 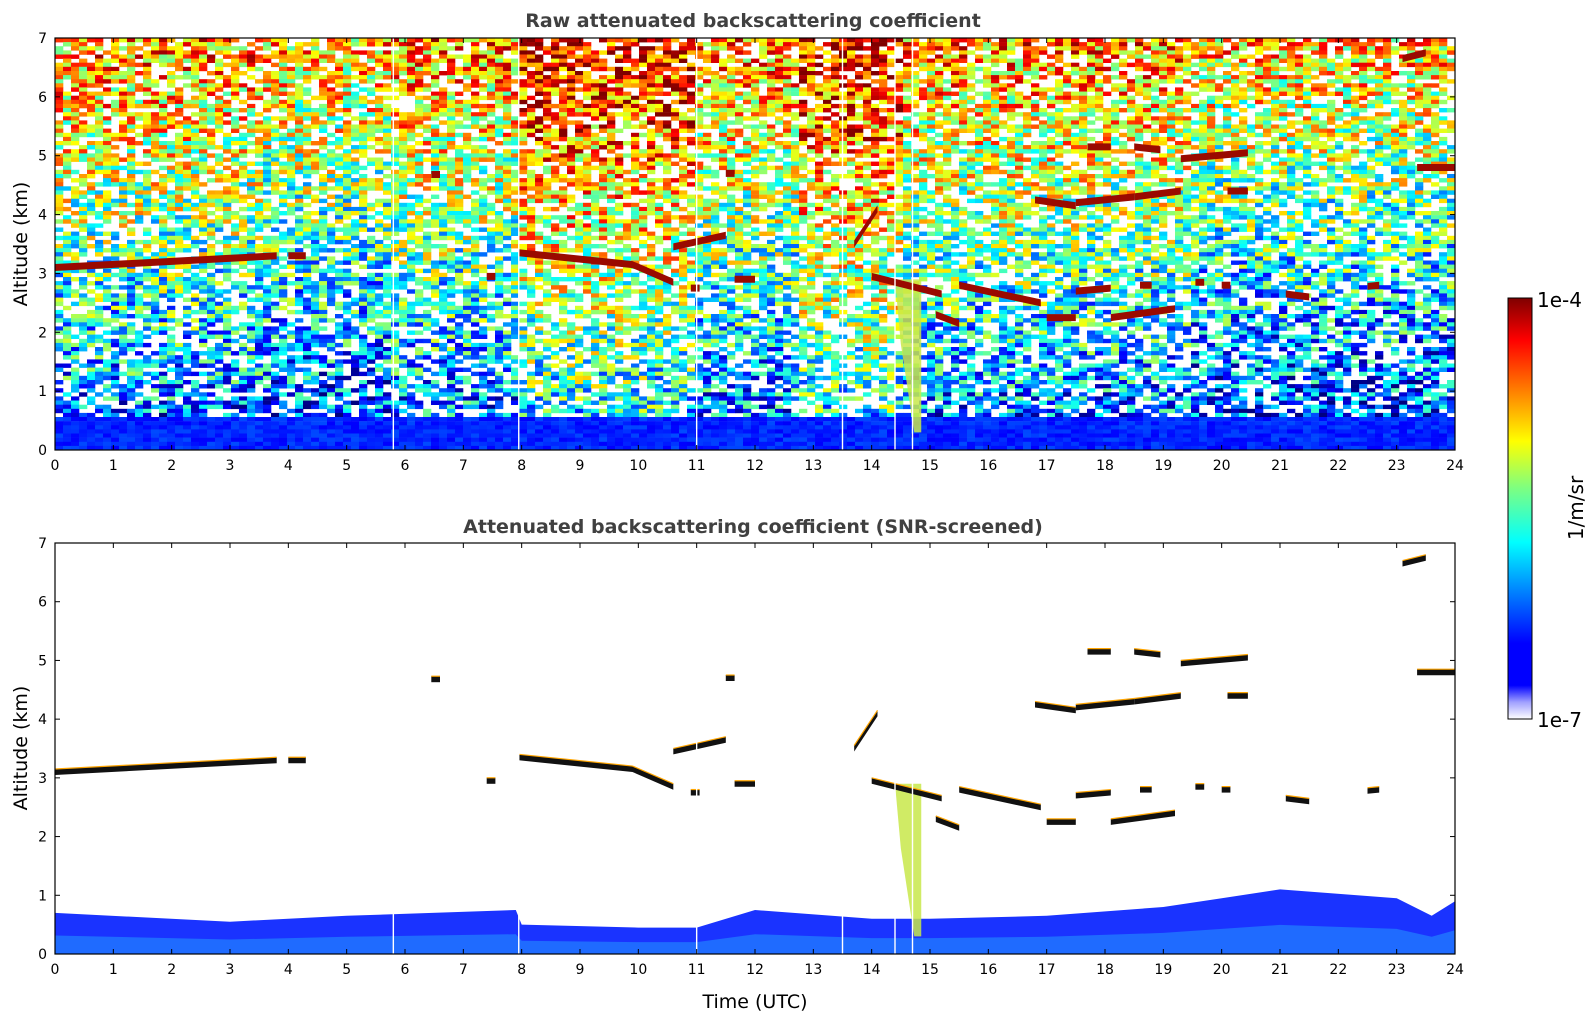 I want to click on colorbar-max-label: 1e-4, so click(x=1559, y=300).